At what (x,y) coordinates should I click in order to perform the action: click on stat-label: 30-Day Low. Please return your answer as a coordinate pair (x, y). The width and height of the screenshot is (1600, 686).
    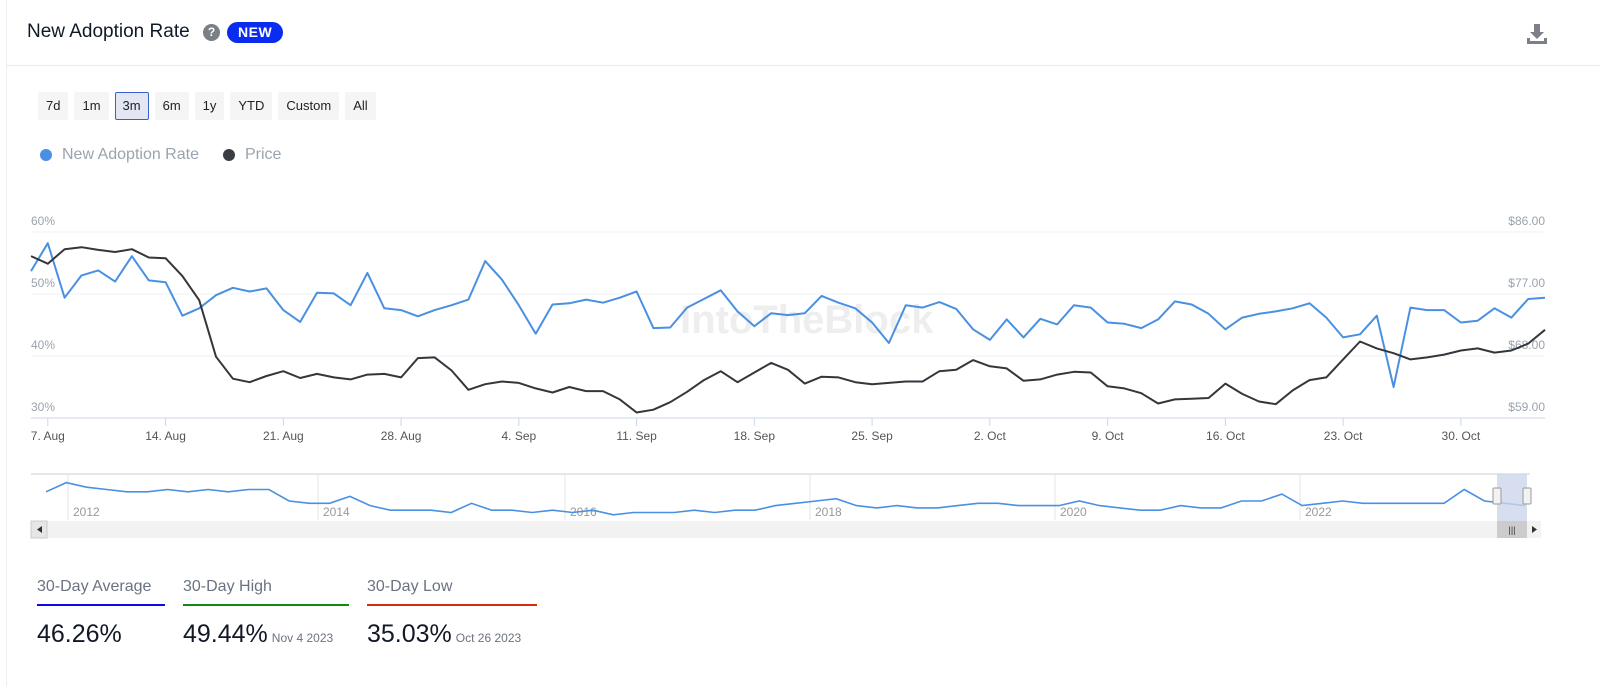
    Looking at the image, I should click on (452, 592).